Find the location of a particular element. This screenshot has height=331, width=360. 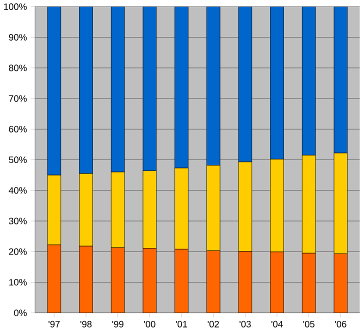

x-tick-label: '04 is located at coordinates (277, 324).